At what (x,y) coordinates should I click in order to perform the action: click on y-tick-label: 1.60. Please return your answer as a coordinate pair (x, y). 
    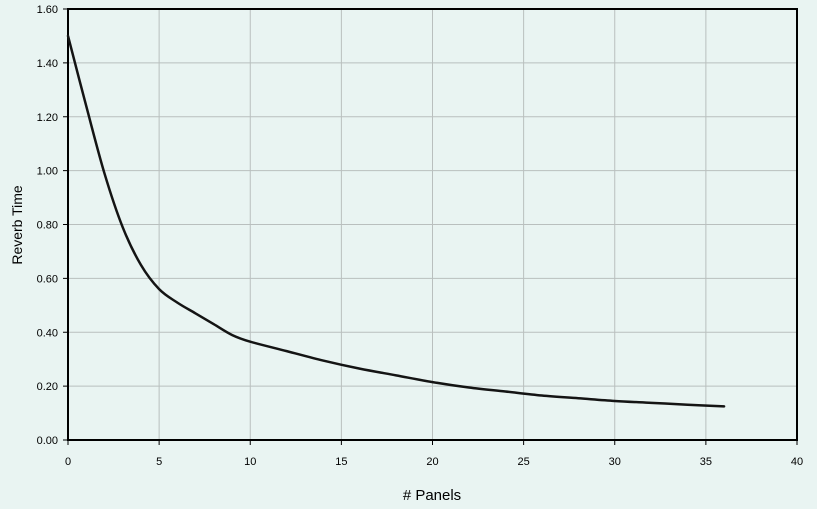
    Looking at the image, I should click on (47, 10).